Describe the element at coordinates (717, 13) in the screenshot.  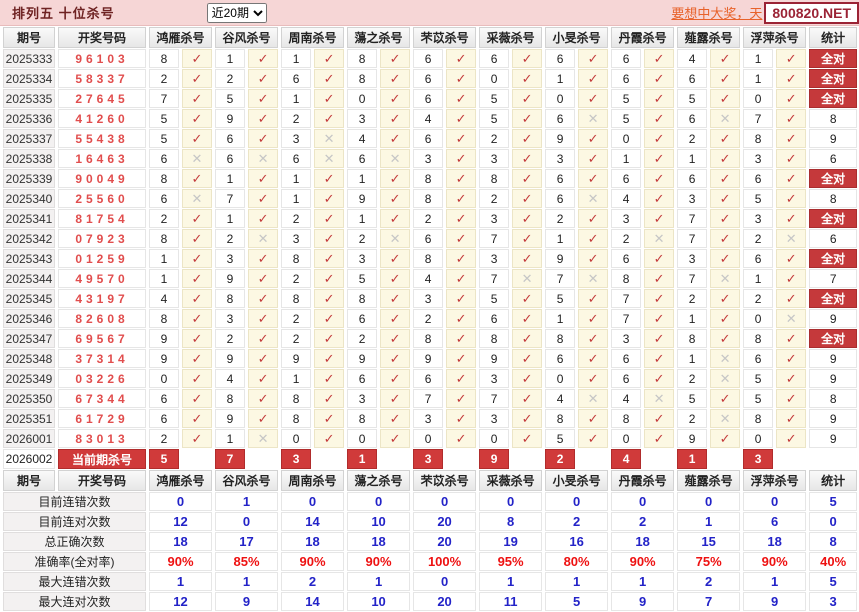
I see `promo-marquee-link: 要想中大奖，天` at that location.